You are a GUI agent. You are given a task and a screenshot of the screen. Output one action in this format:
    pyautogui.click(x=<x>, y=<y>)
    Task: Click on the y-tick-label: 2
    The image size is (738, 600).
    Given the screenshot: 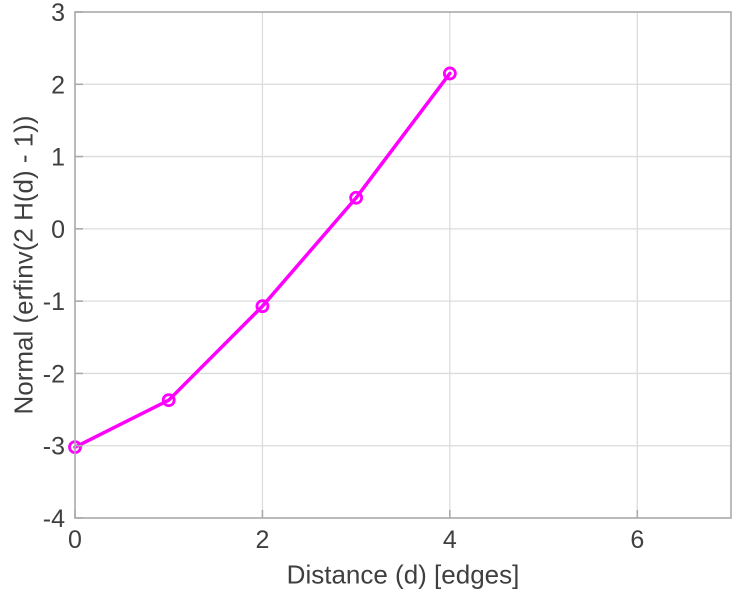 What is the action you would take?
    pyautogui.click(x=58, y=85)
    